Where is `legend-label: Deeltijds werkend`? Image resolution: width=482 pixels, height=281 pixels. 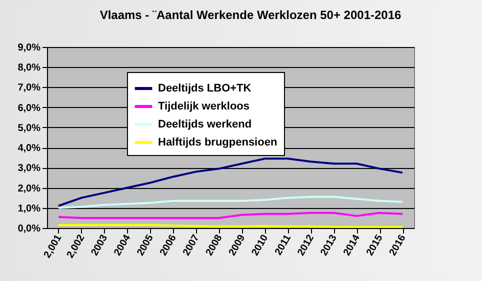 legend-label: Deeltijds werkend is located at coordinates (205, 124).